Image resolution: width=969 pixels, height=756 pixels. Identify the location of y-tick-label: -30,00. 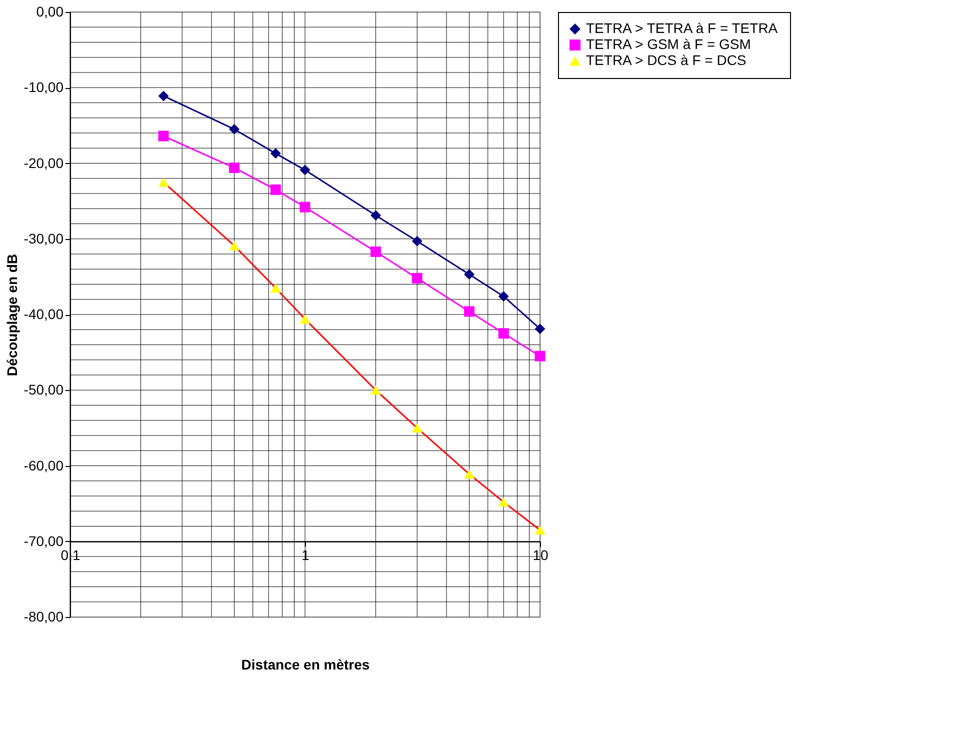
(44, 238).